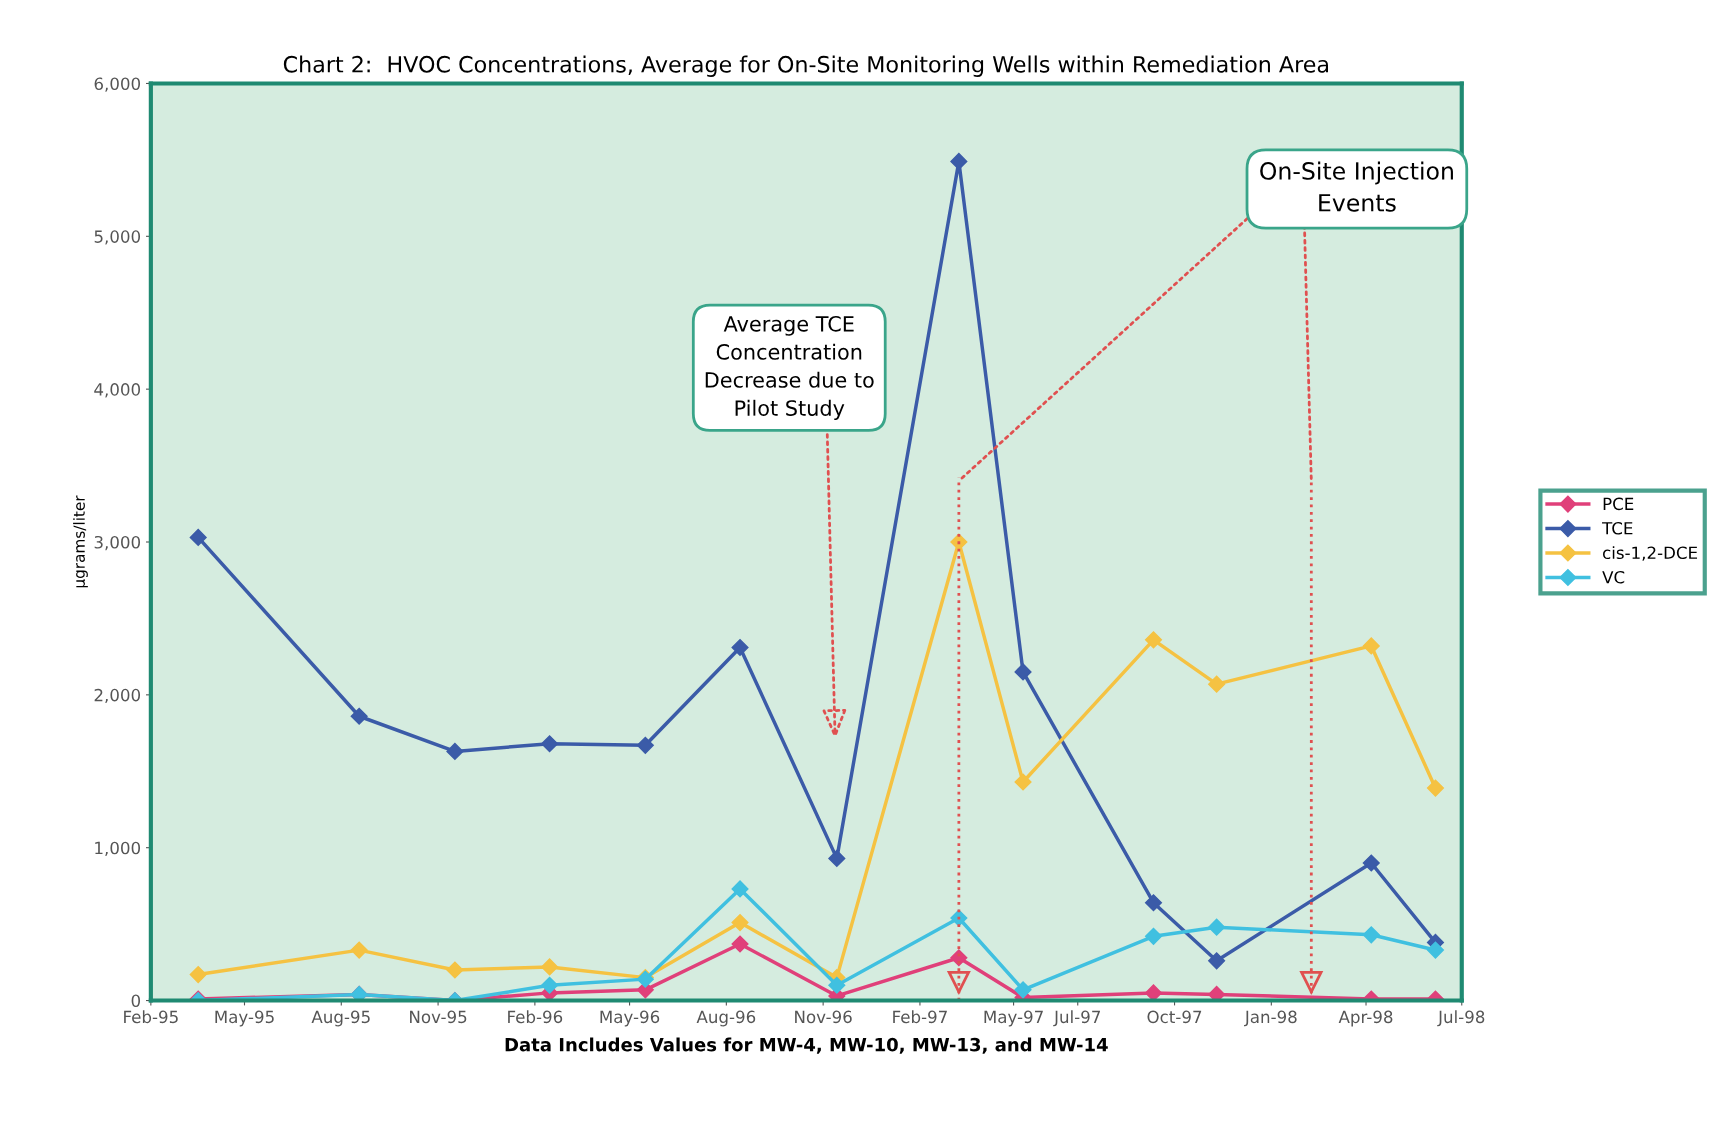 The width and height of the screenshot is (1734, 1128). What do you see at coordinates (1013, 1018) in the screenshot?
I see `x-tick-label: May-97` at bounding box center [1013, 1018].